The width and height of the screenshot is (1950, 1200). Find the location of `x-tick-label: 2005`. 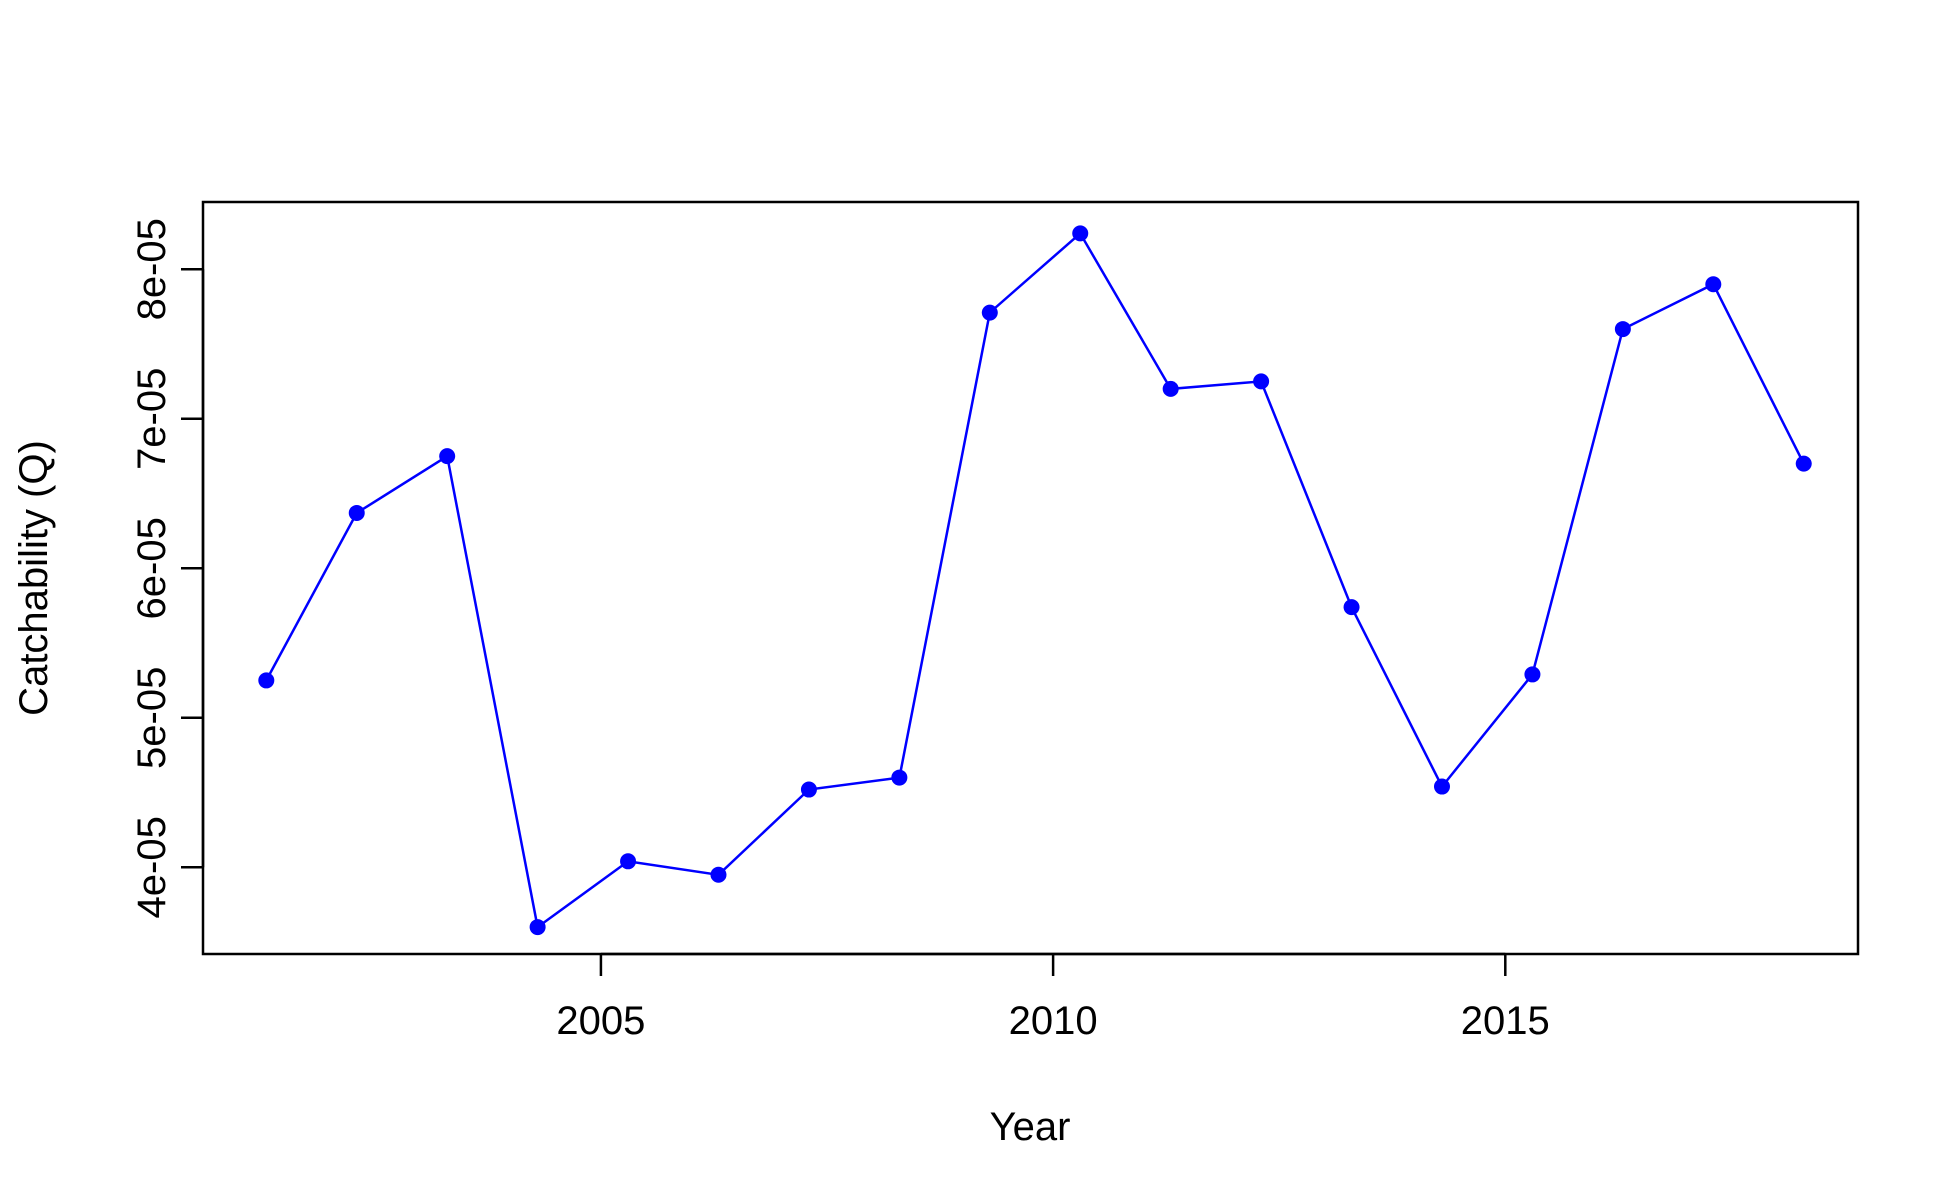

x-tick-label: 2005 is located at coordinates (600, 1021).